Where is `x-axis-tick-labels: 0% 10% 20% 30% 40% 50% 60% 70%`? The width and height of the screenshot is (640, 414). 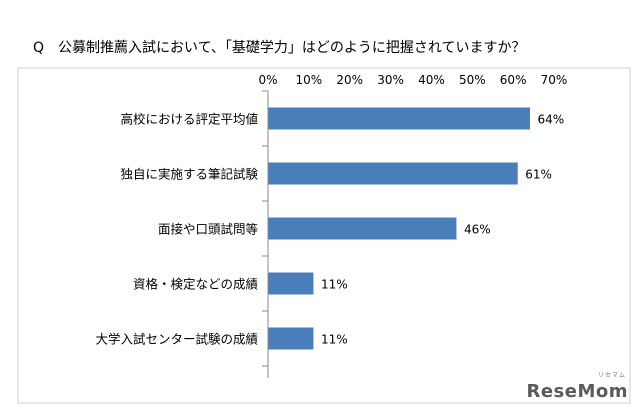 x-axis-tick-labels: 0% 10% 20% 30% 40% 50% 60% 70% is located at coordinates (412, 80).